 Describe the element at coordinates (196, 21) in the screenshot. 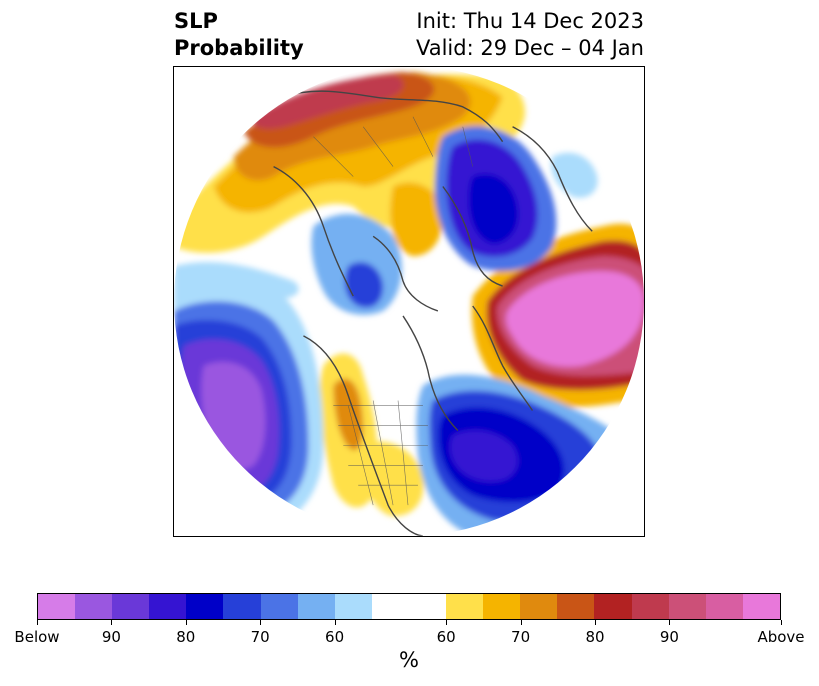

I see `title-variable: SLP` at that location.